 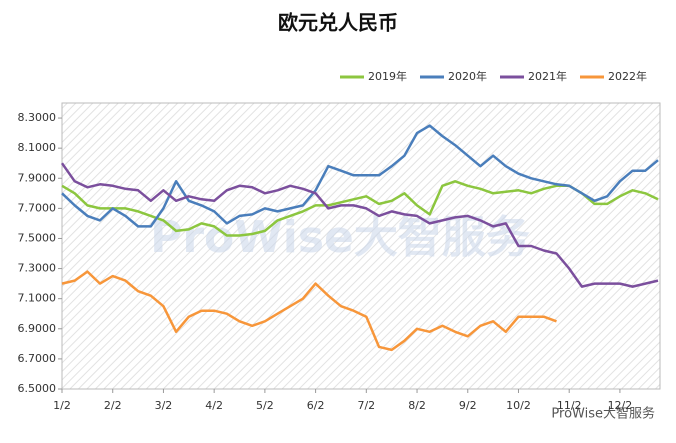 I want to click on x-tick-label: 8/2, so click(x=417, y=405).